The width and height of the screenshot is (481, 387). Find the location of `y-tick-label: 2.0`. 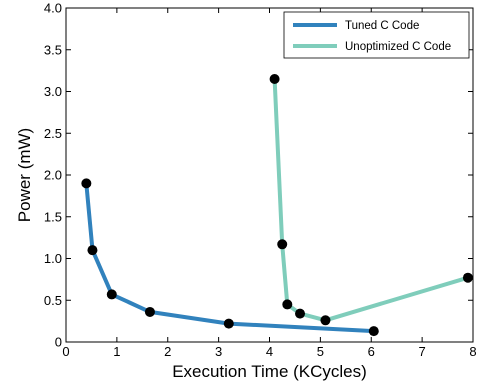

y-tick-label: 2.0 is located at coordinates (53, 175).